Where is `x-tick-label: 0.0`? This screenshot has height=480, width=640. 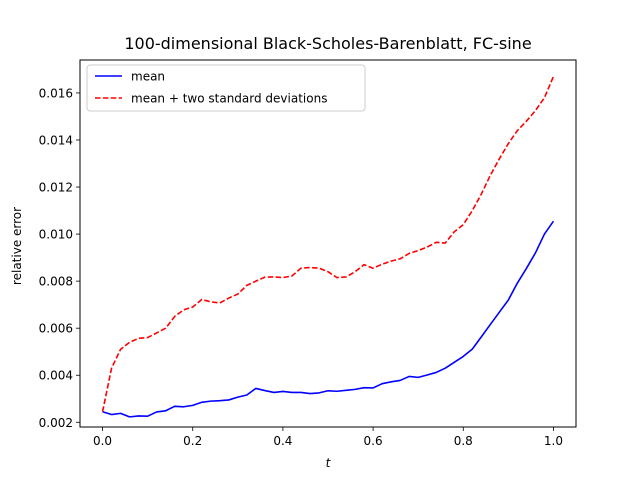
x-tick-label: 0.0 is located at coordinates (102, 441).